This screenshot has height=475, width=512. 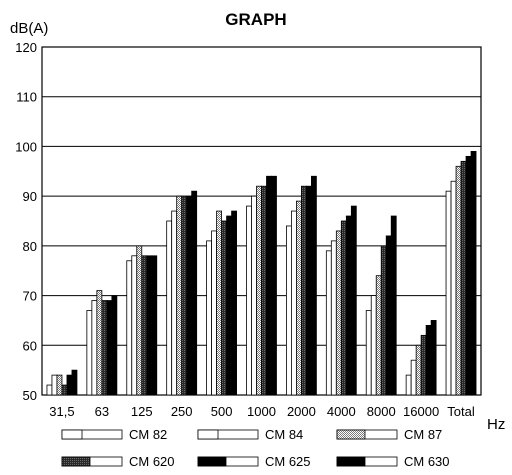 What do you see at coordinates (26, 146) in the screenshot?
I see `y-tick-label: 100` at bounding box center [26, 146].